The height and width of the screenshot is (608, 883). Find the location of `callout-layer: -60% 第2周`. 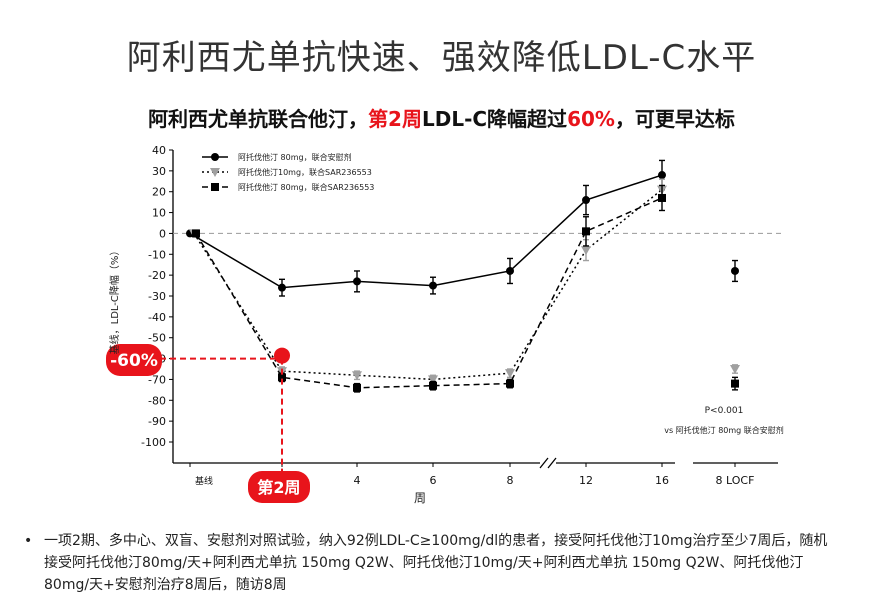

callout-layer: -60% 第2周 is located at coordinates (208, 423).